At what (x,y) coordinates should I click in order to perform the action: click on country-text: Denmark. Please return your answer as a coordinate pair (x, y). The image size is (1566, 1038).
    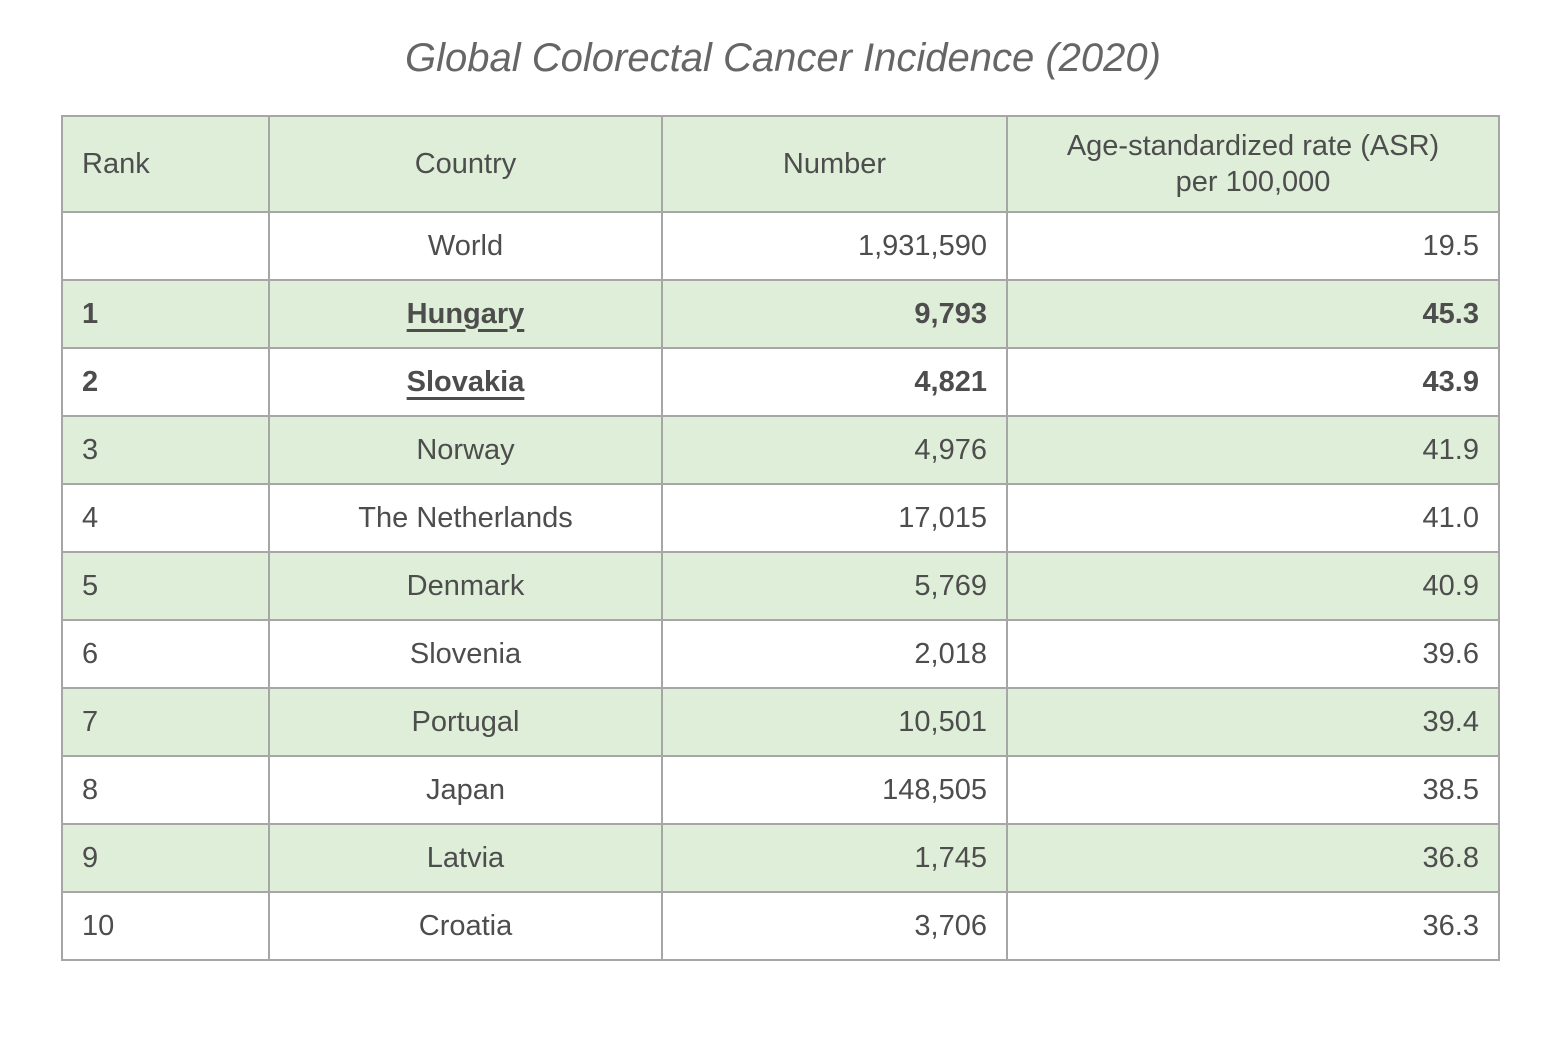
    Looking at the image, I should click on (465, 585).